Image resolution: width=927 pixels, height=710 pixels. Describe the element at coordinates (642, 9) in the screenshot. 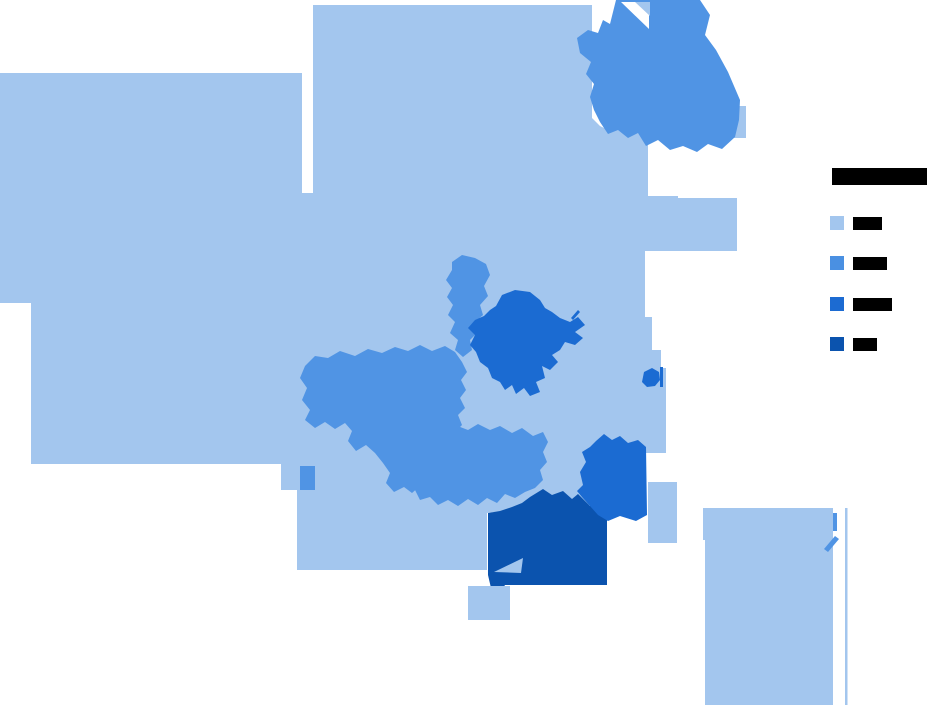

I see `region-northeast-light-notch` at that location.